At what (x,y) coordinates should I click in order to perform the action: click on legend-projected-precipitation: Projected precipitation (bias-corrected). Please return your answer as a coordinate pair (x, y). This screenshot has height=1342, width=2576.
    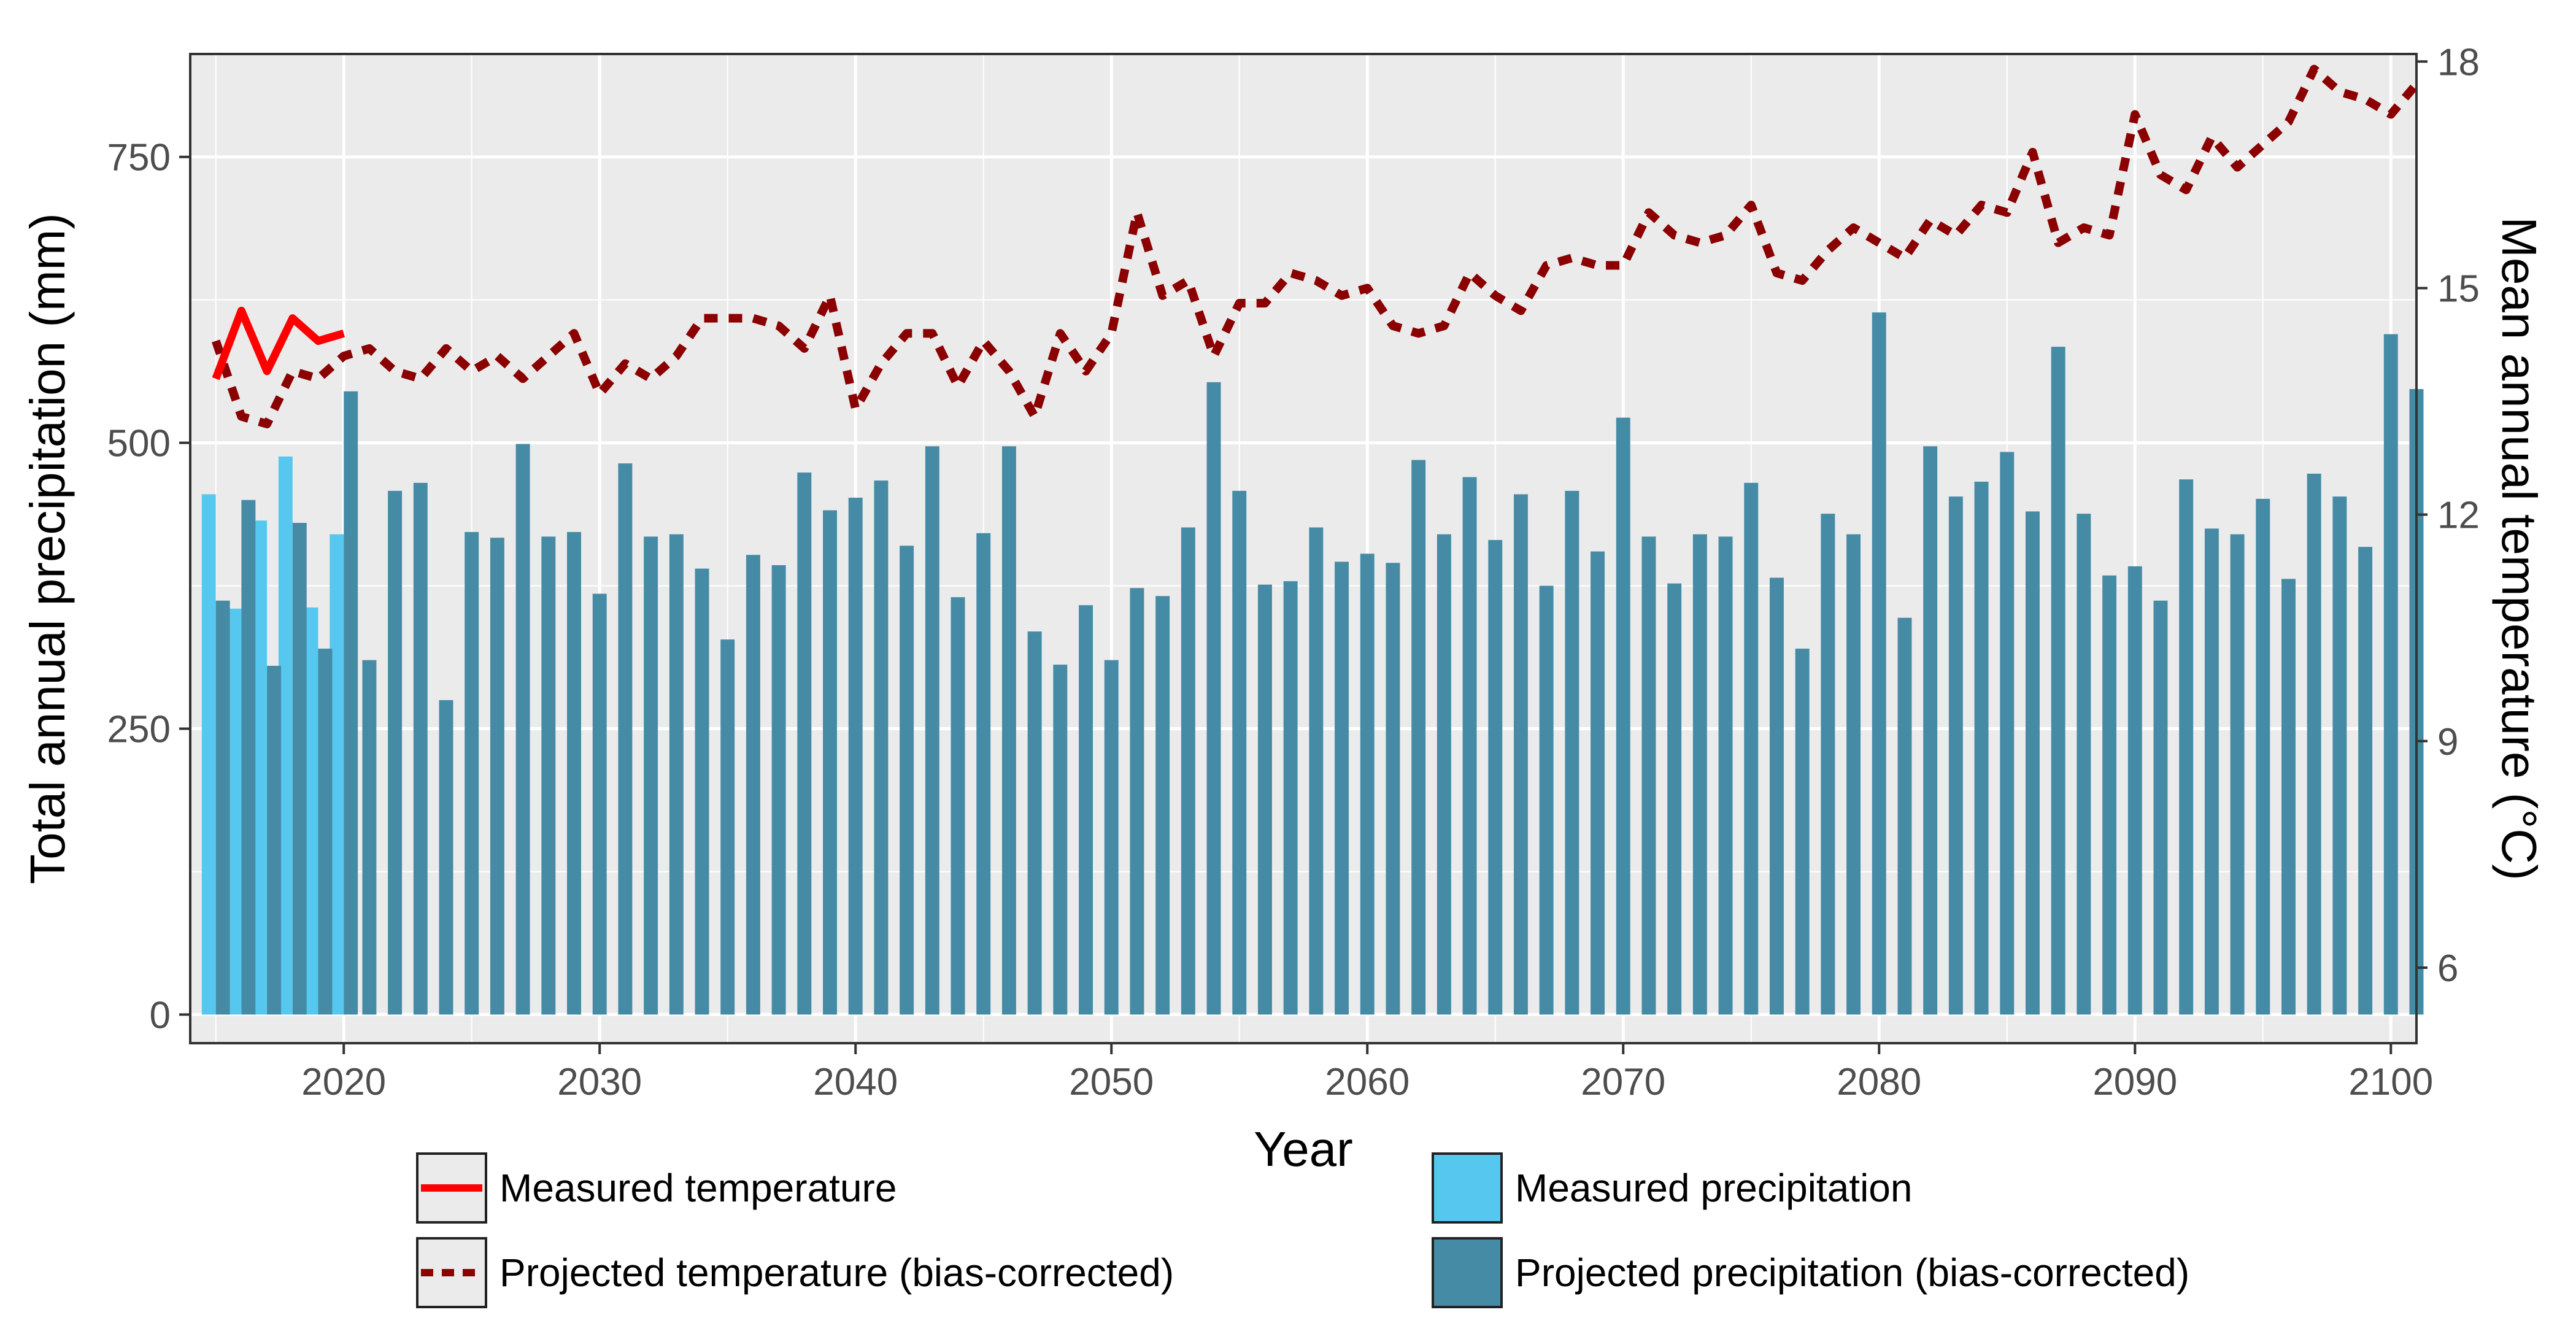
    Looking at the image, I should click on (1810, 1273).